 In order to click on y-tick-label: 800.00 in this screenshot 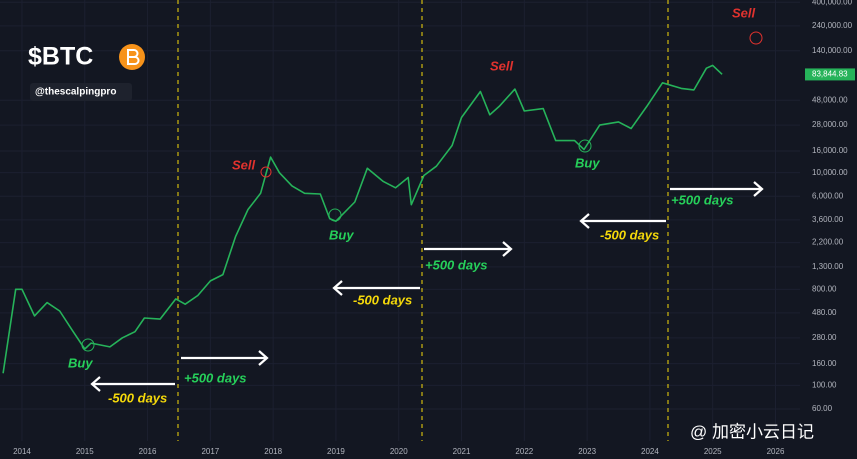, I will do `click(824, 288)`.